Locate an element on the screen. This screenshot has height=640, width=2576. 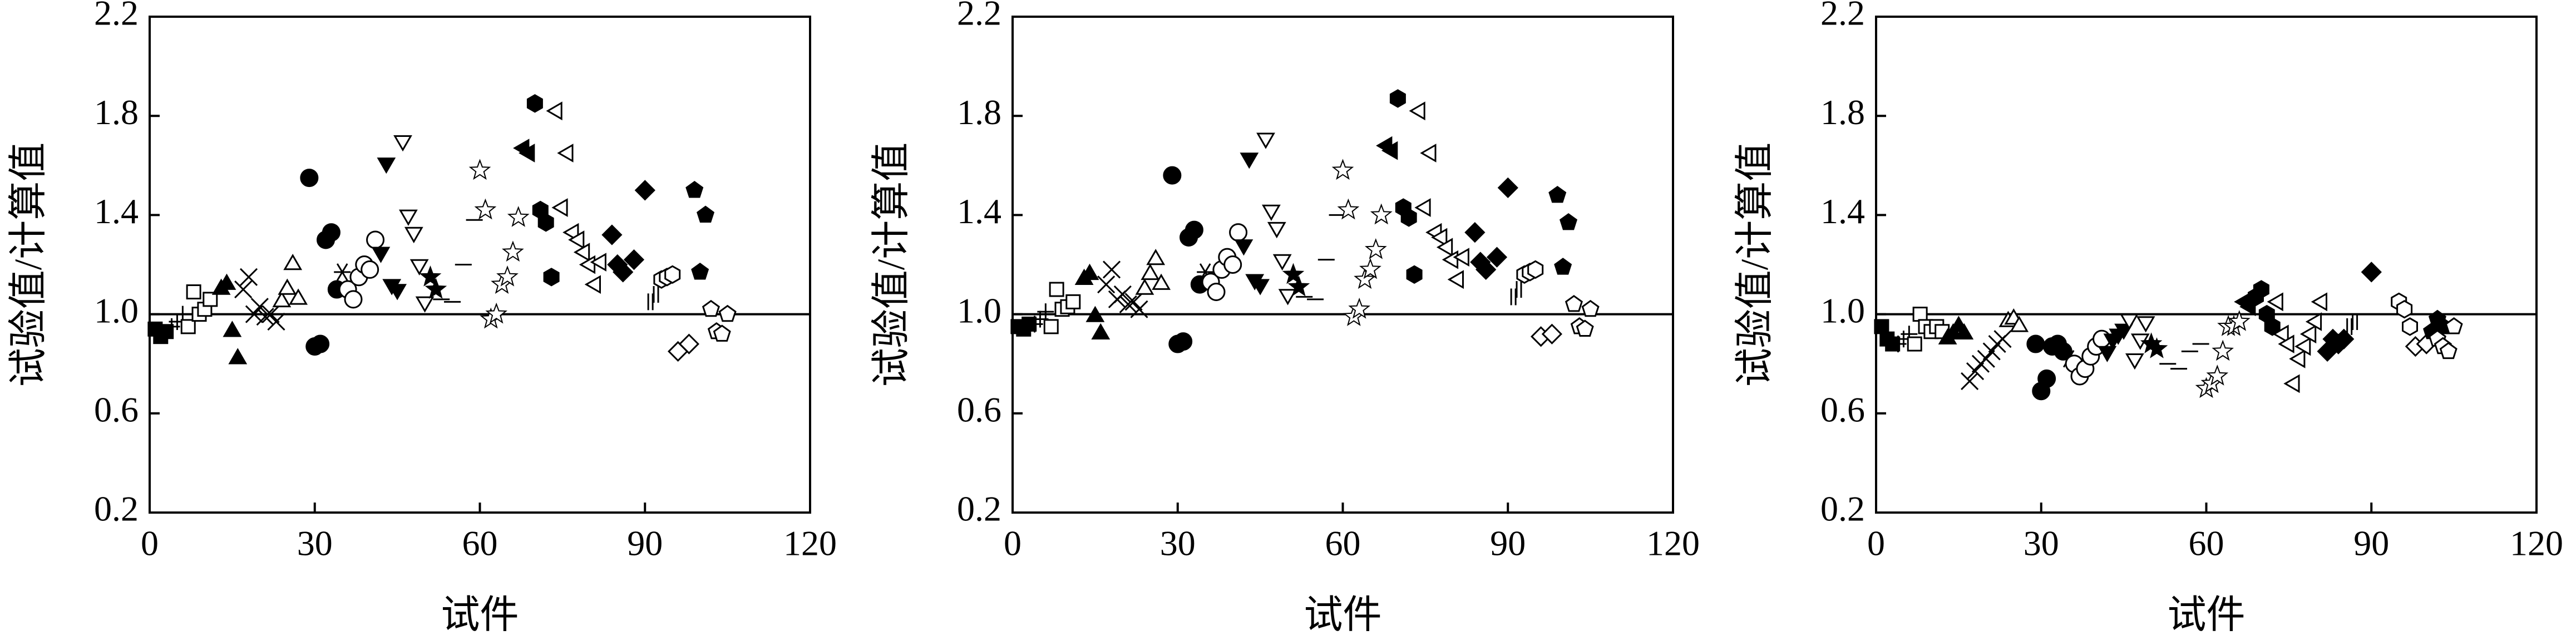
y-tick-label: 1.8 is located at coordinates (979, 112).